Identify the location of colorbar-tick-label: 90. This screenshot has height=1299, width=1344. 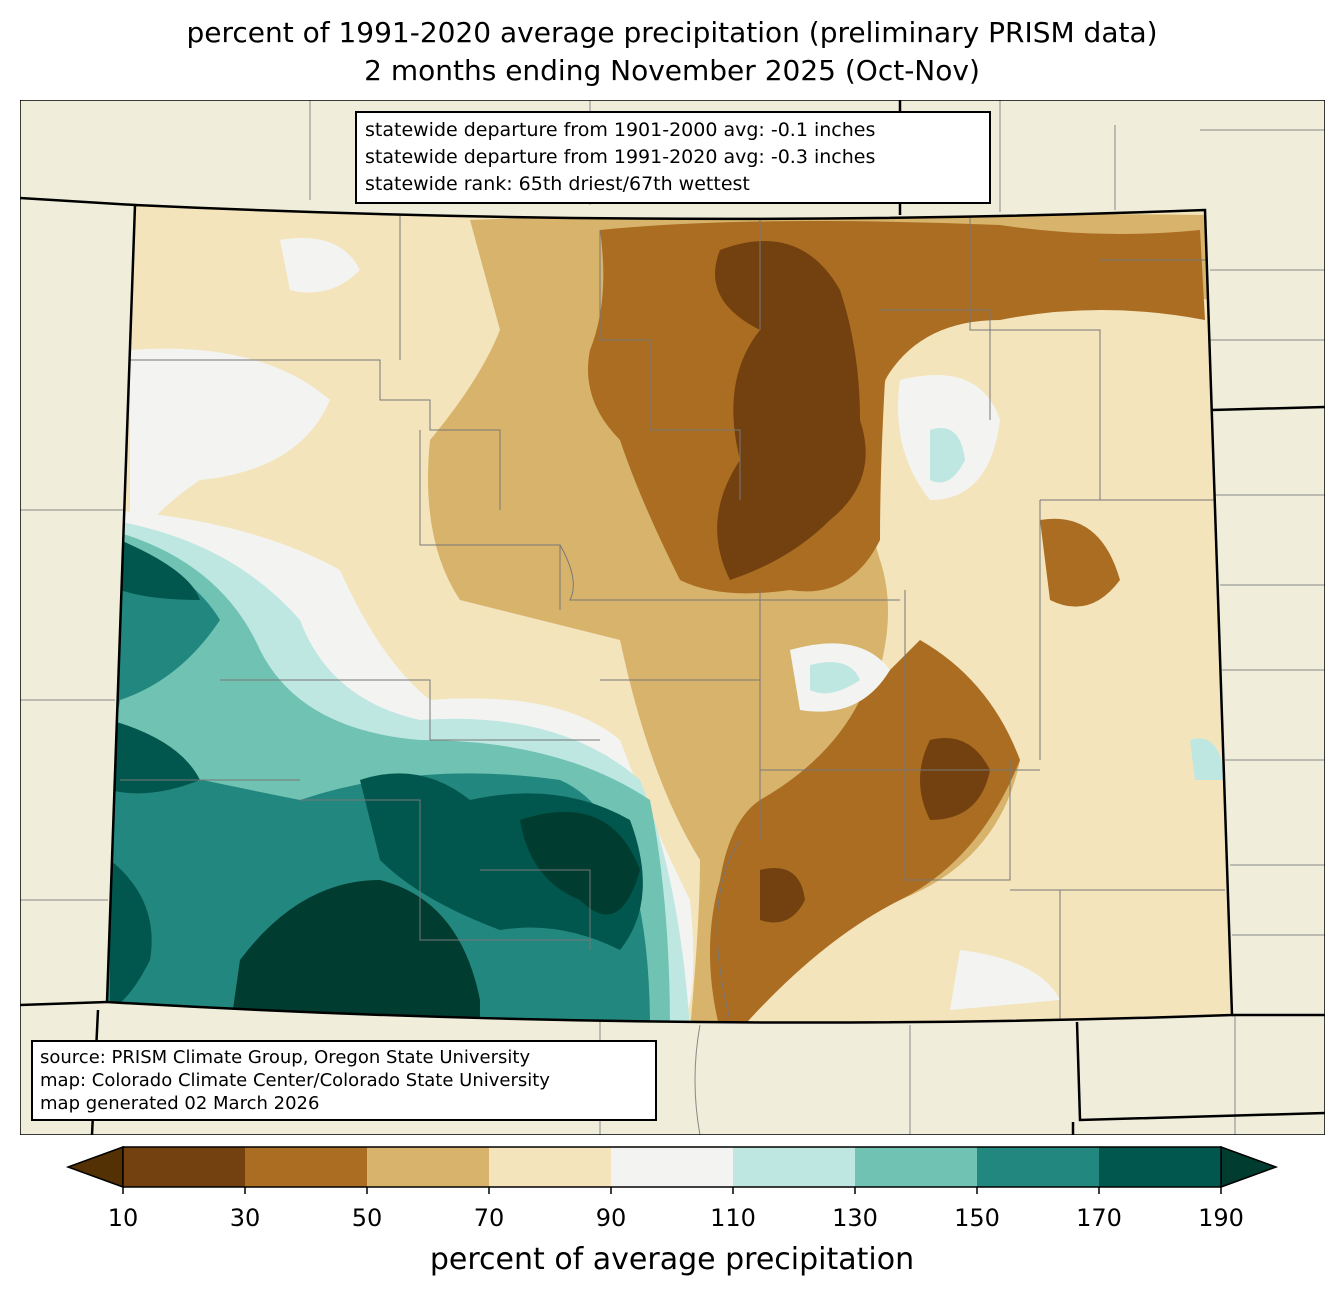
(611, 1218).